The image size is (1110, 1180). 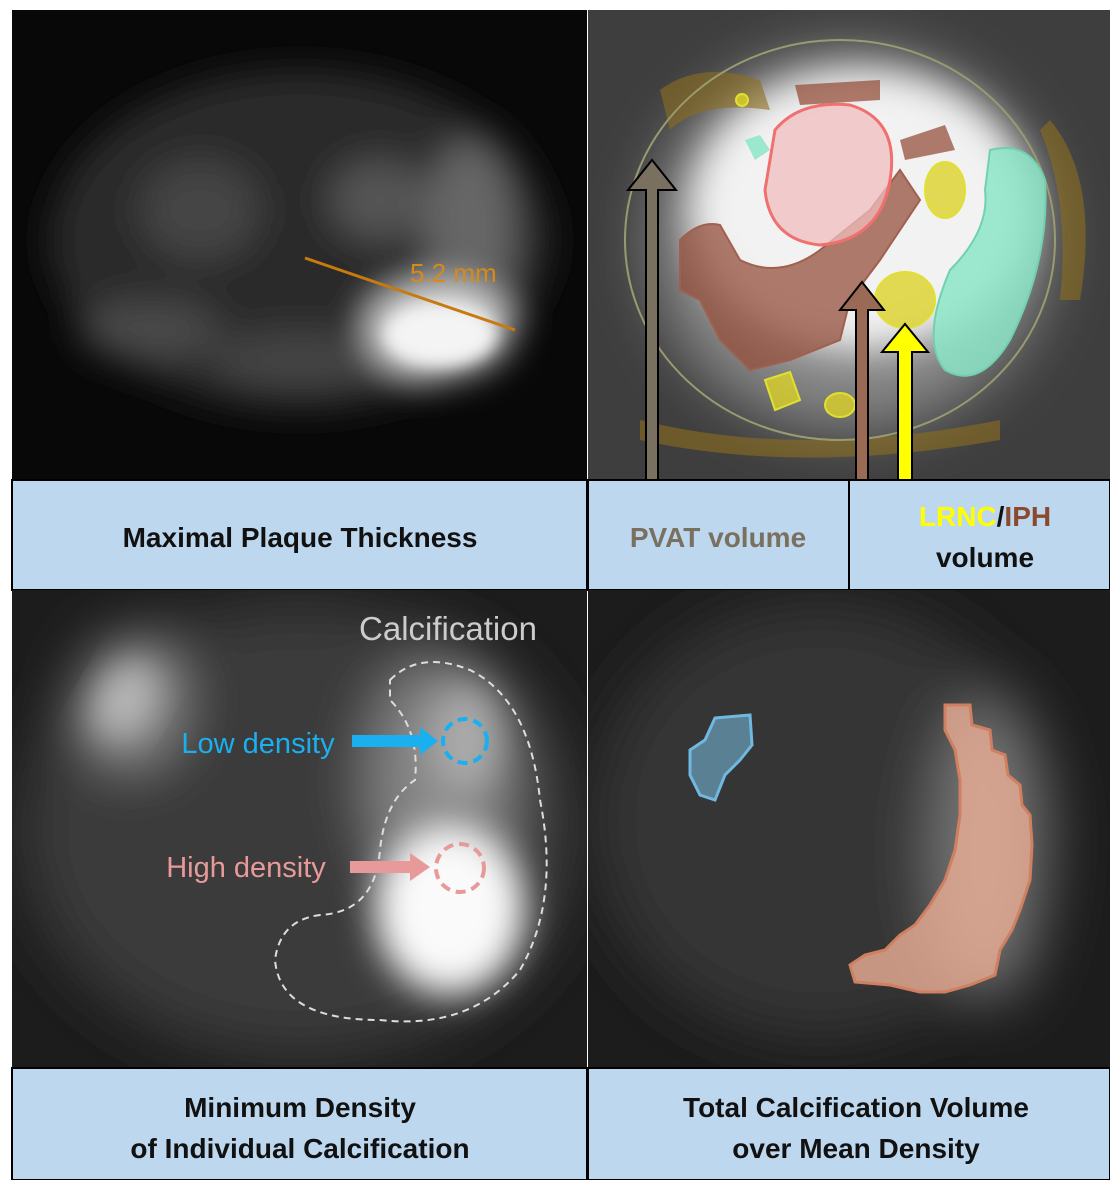 I want to click on iph-arrow, so click(x=862, y=380).